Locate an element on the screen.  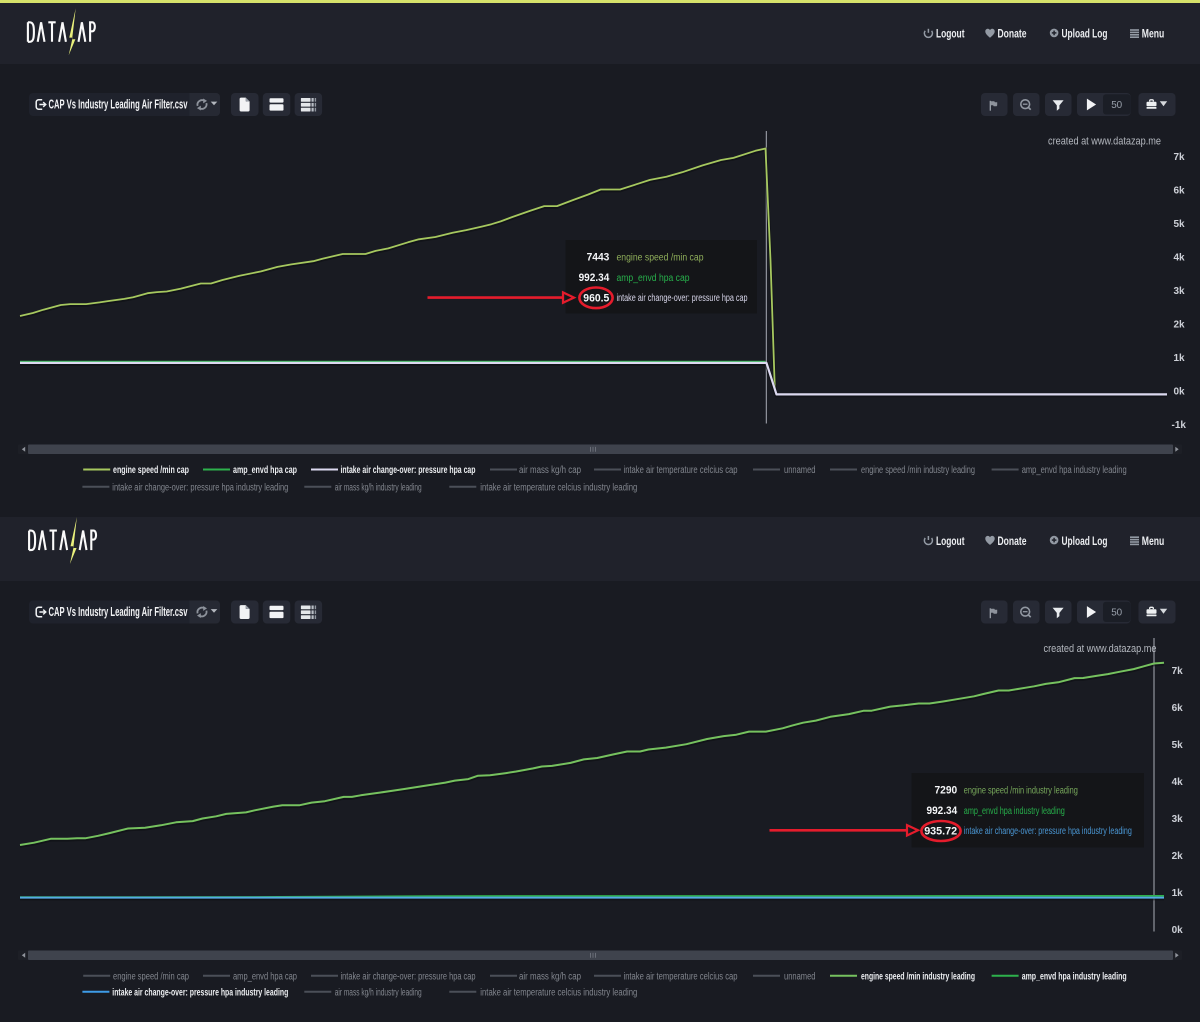
svg-text: 935.72 is located at coordinates (940, 831).